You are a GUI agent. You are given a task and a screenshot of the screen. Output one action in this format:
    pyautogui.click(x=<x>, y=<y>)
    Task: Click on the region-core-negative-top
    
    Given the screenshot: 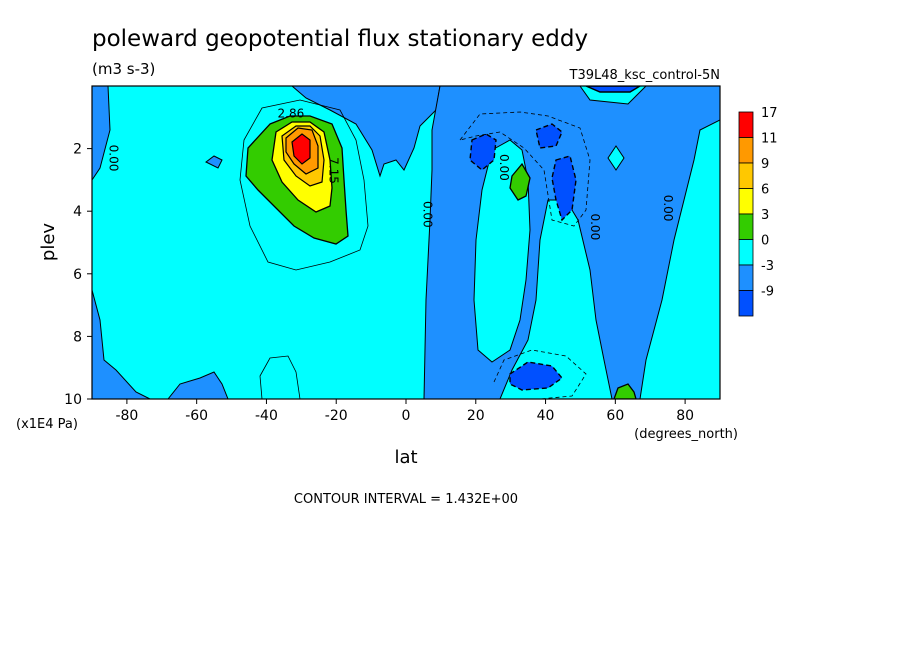 What is the action you would take?
    pyautogui.click(x=613, y=89)
    